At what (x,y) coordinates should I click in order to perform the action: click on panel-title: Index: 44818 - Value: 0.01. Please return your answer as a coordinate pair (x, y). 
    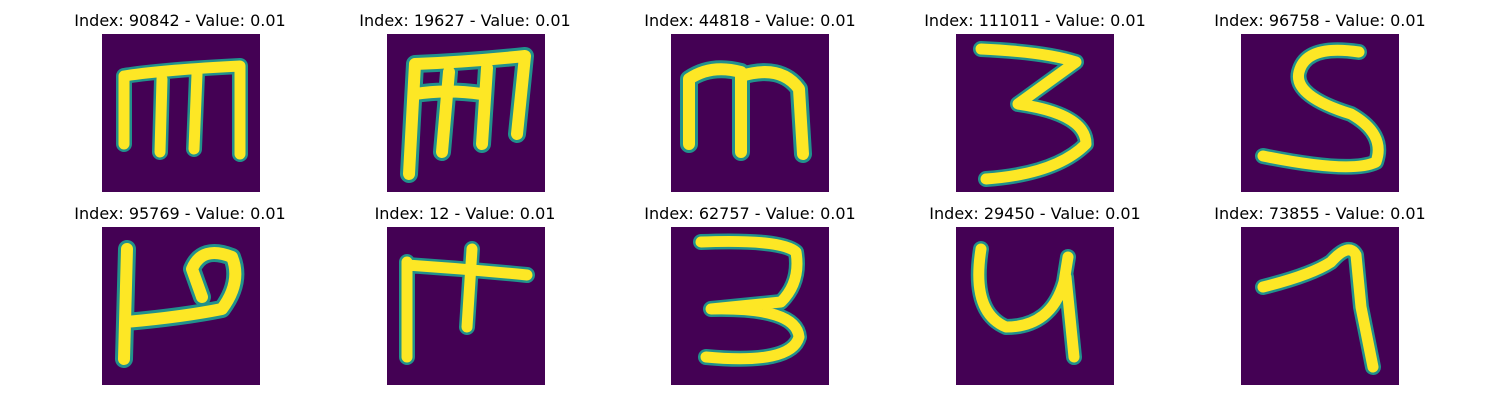
    Looking at the image, I should click on (750, 20).